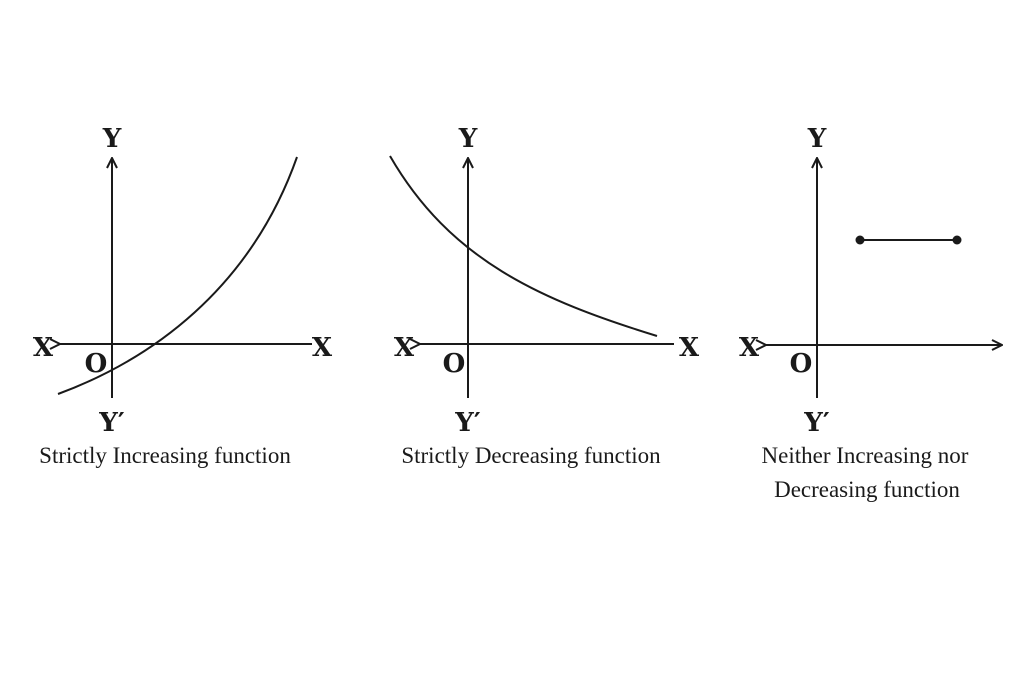 Image resolution: width=1024 pixels, height=683 pixels. What do you see at coordinates (165, 455) in the screenshot?
I see `caption: Strictly Increasing function` at bounding box center [165, 455].